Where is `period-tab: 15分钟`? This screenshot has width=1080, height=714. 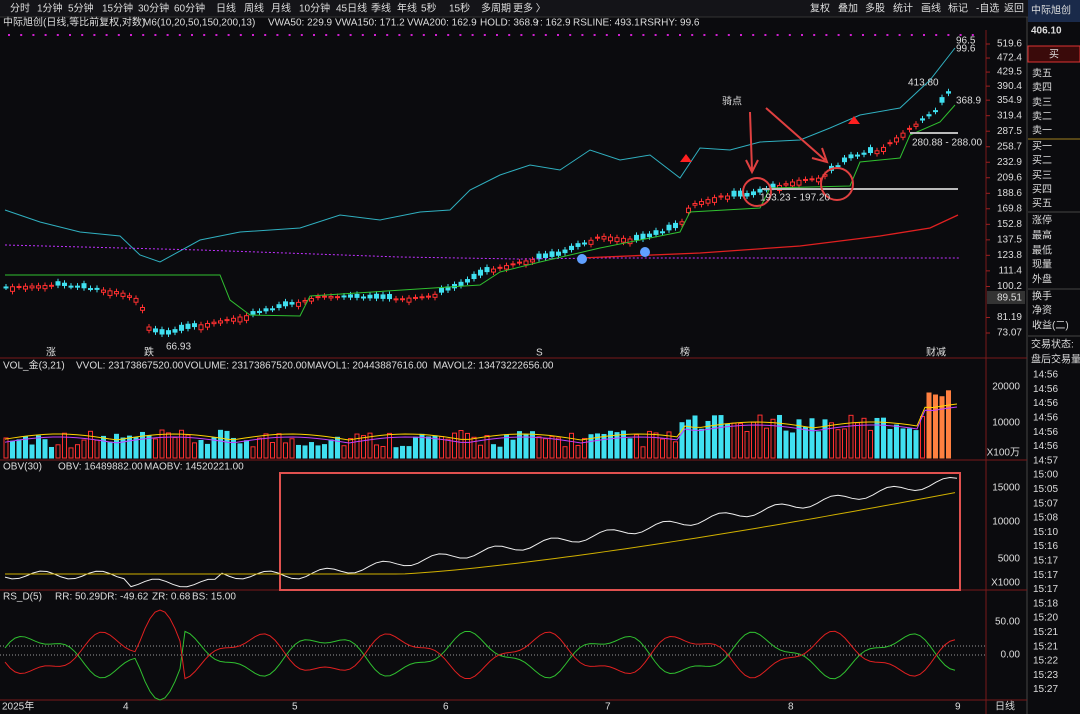
period-tab: 15分钟 is located at coordinates (117, 8).